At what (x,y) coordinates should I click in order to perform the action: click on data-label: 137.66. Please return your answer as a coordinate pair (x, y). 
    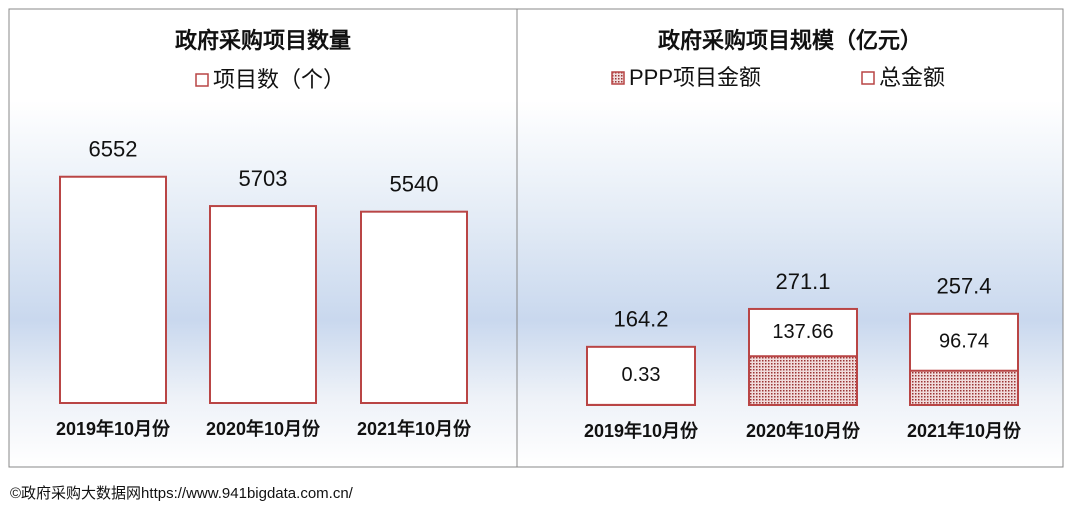
    Looking at the image, I should click on (802, 332).